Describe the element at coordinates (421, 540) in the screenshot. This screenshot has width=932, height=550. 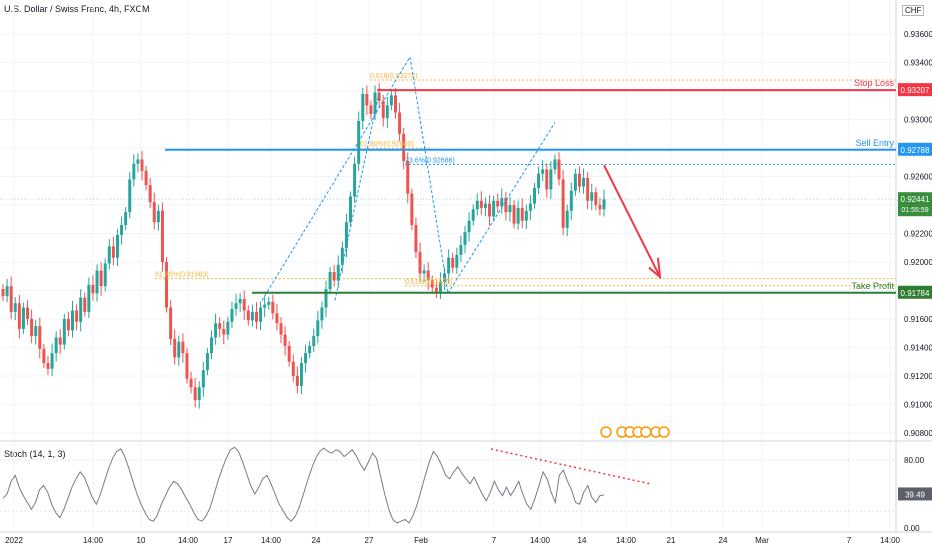
I see `x-tick-label: Feb` at that location.